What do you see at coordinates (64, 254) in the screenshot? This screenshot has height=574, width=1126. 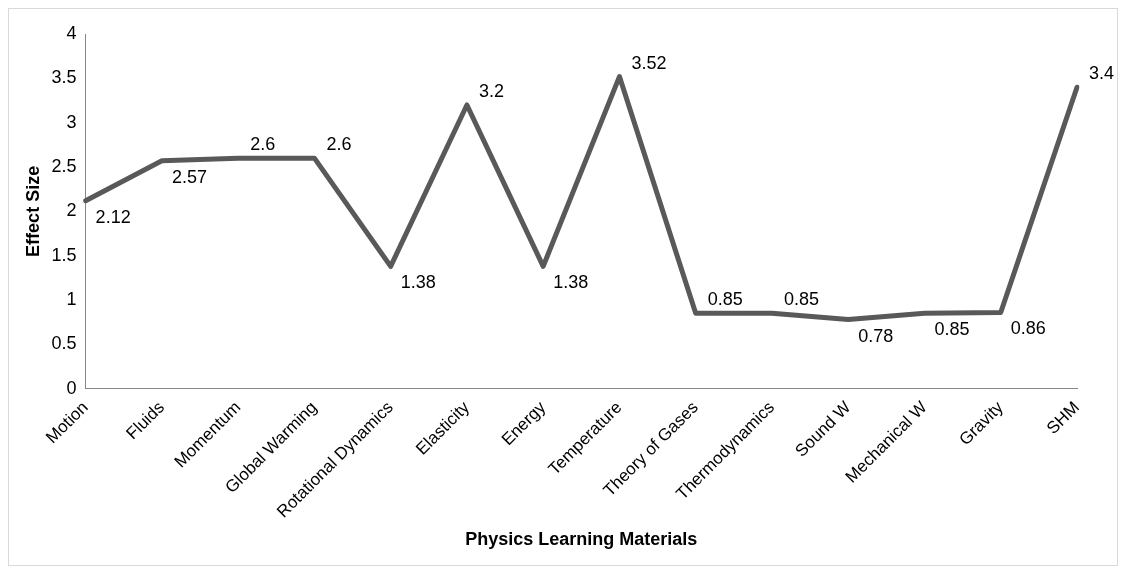 I see `y-tick-label: 1.5` at bounding box center [64, 254].